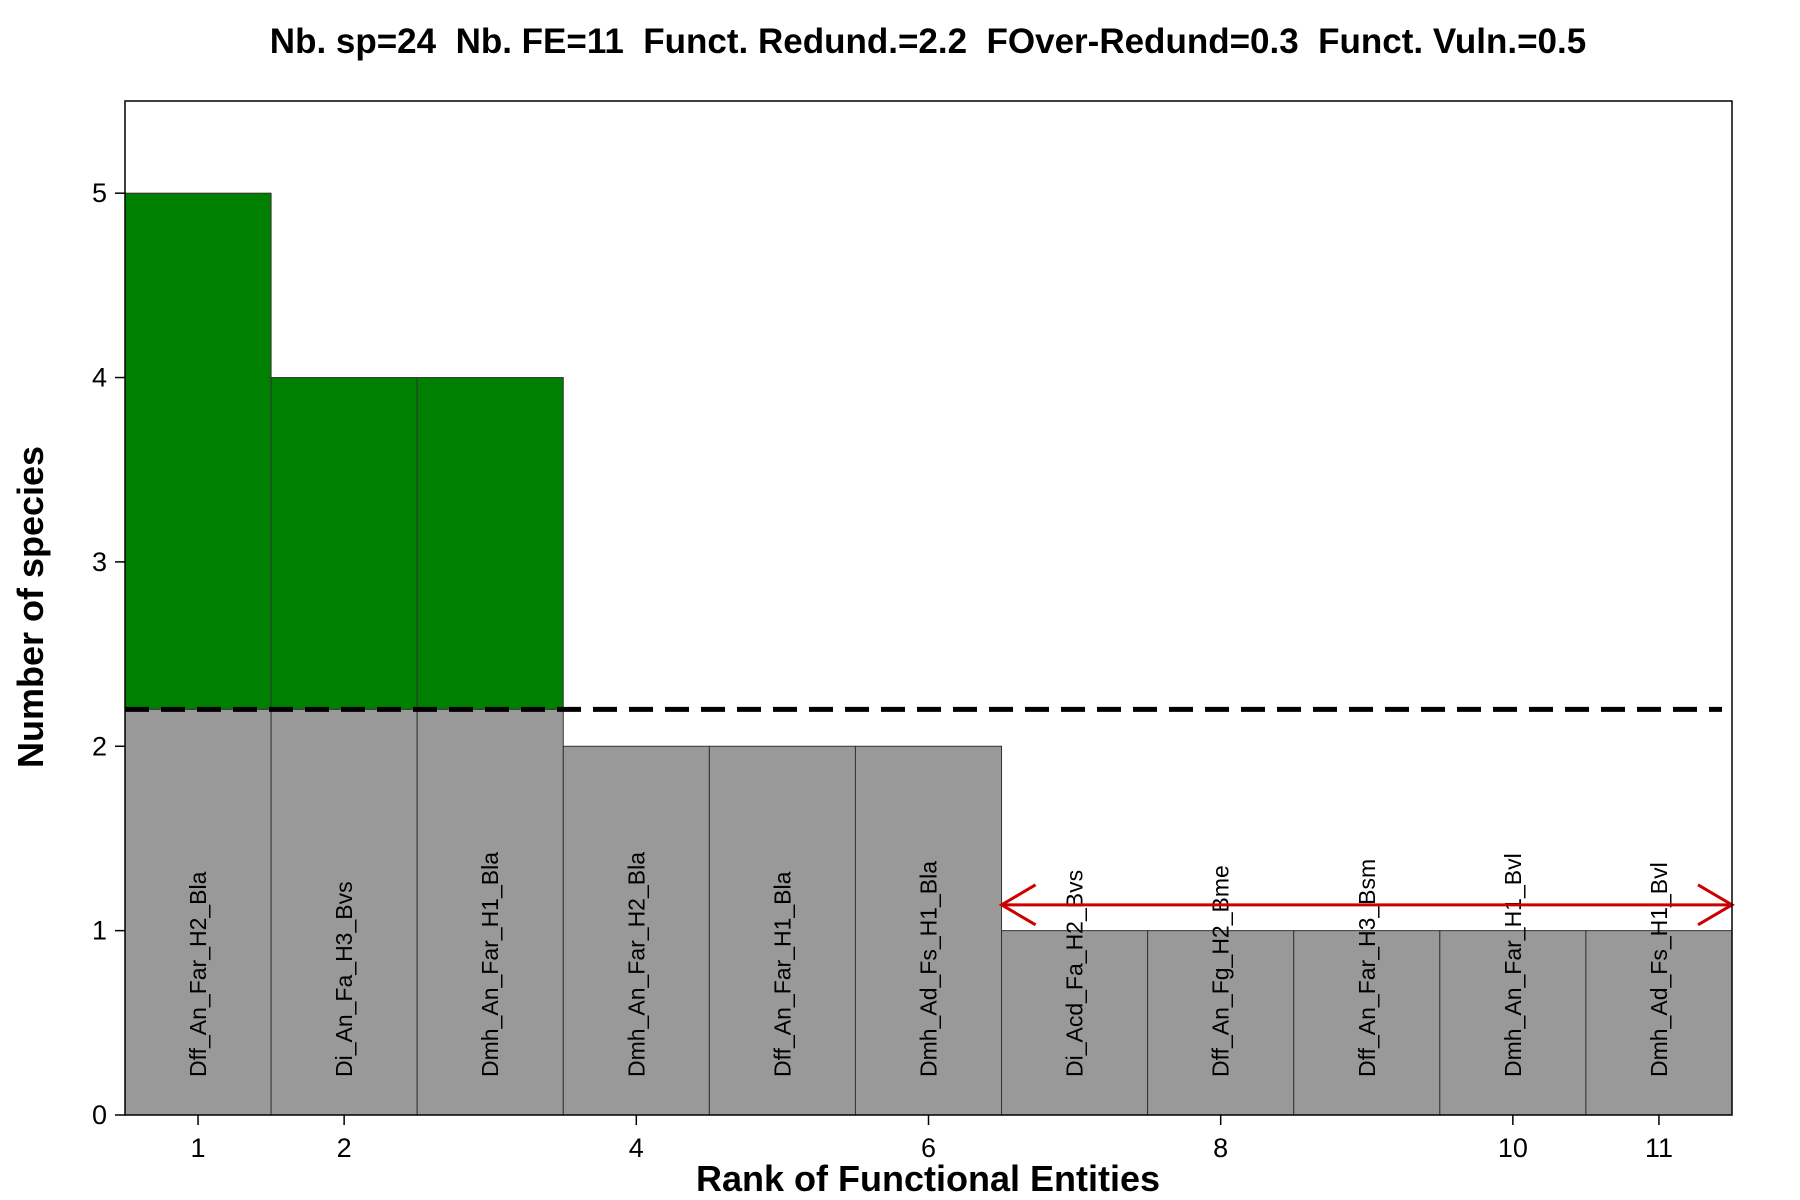  Describe the element at coordinates (198, 974) in the screenshot. I see `bar-label: Dff_An_Far_H2_Bla` at that location.